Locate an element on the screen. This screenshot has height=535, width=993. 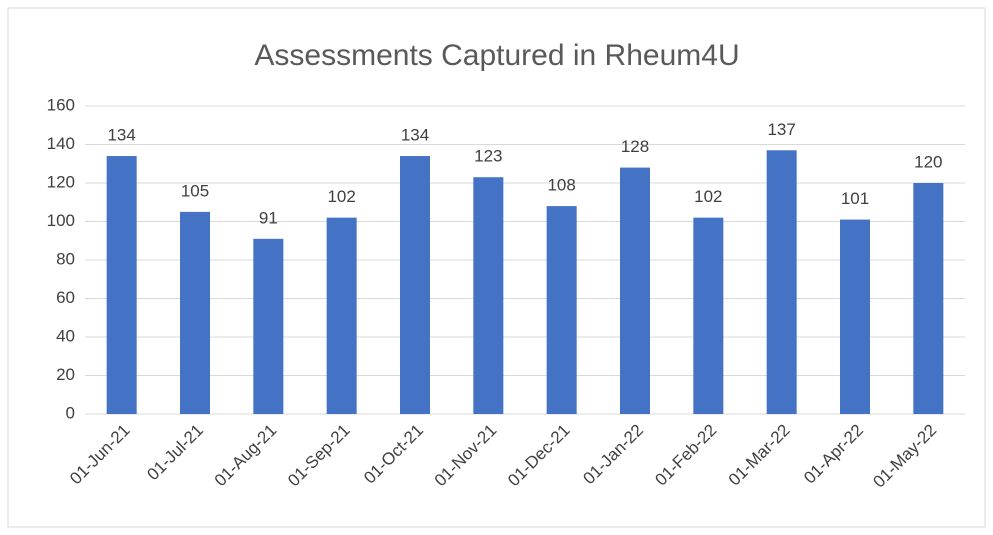
data-label: 108 is located at coordinates (561, 185).